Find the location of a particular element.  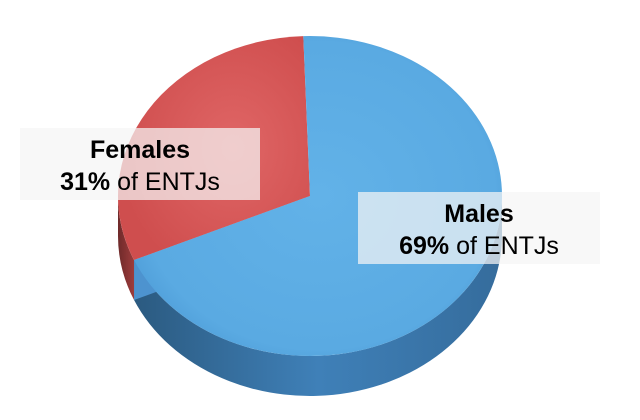

females-slice-side is located at coordinates (126, 248).